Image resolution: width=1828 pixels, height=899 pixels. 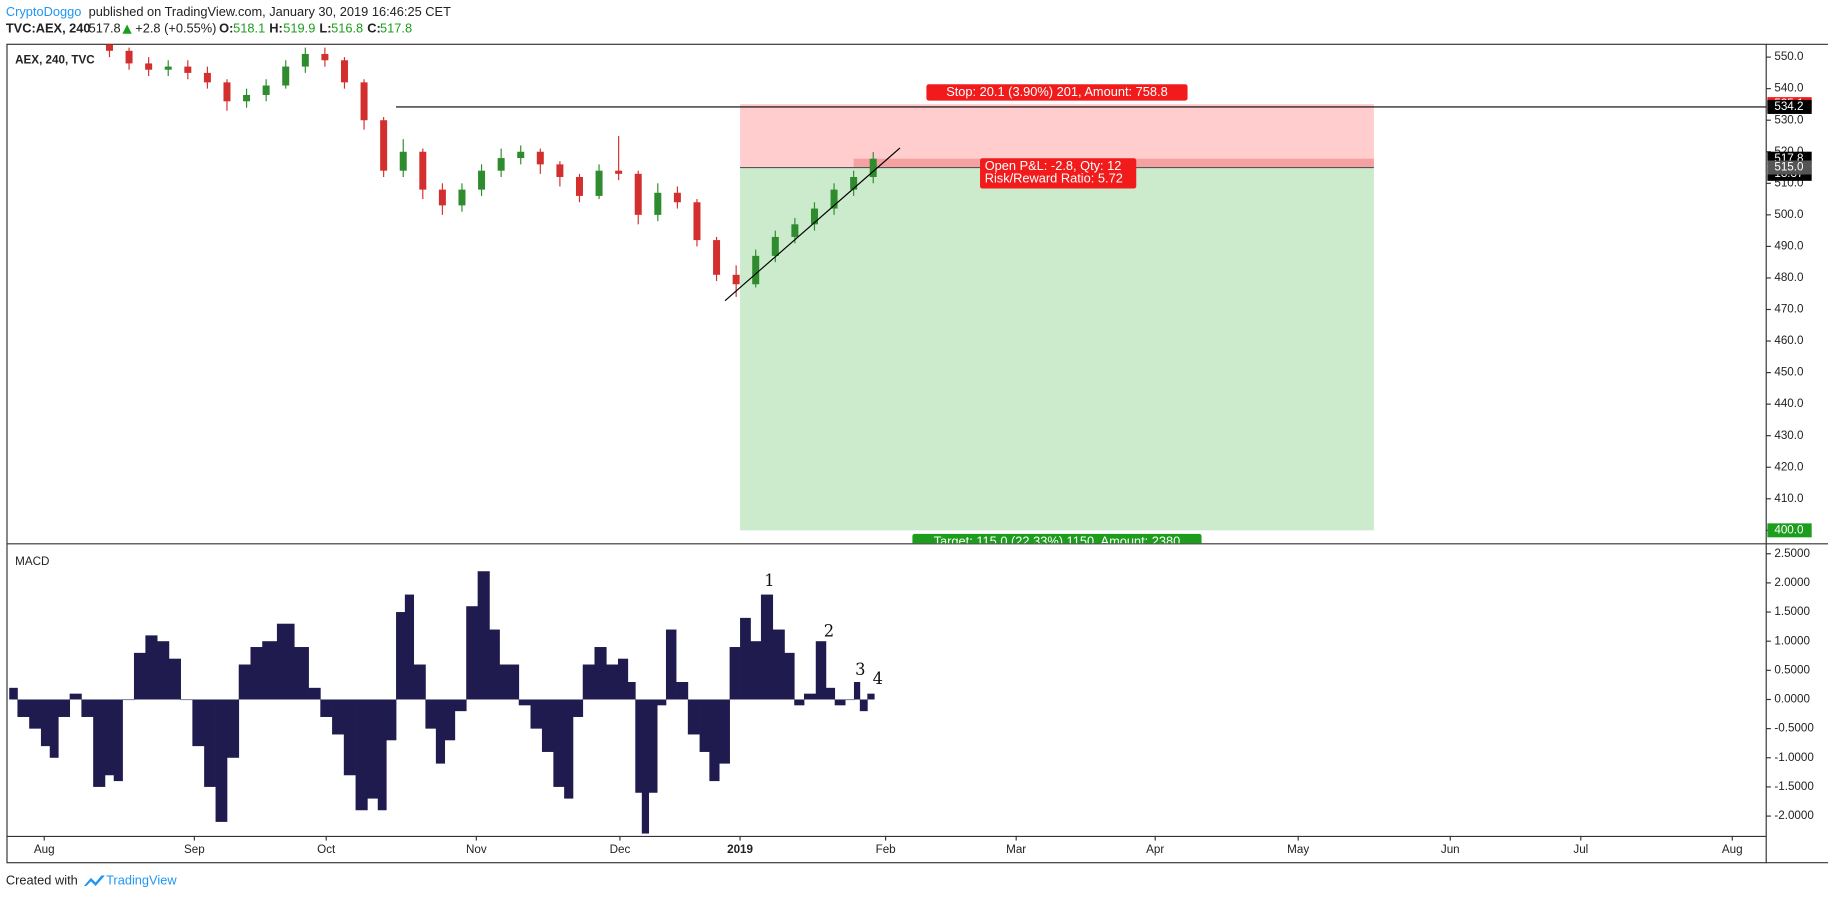 What do you see at coordinates (620, 849) in the screenshot?
I see `x-tick-label: Dec` at bounding box center [620, 849].